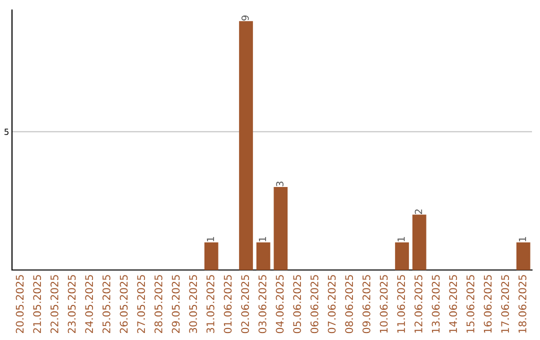 The width and height of the screenshot is (540, 340). What do you see at coordinates (349, 304) in the screenshot?
I see `x-tick-label: 08.06.2025` at bounding box center [349, 304].